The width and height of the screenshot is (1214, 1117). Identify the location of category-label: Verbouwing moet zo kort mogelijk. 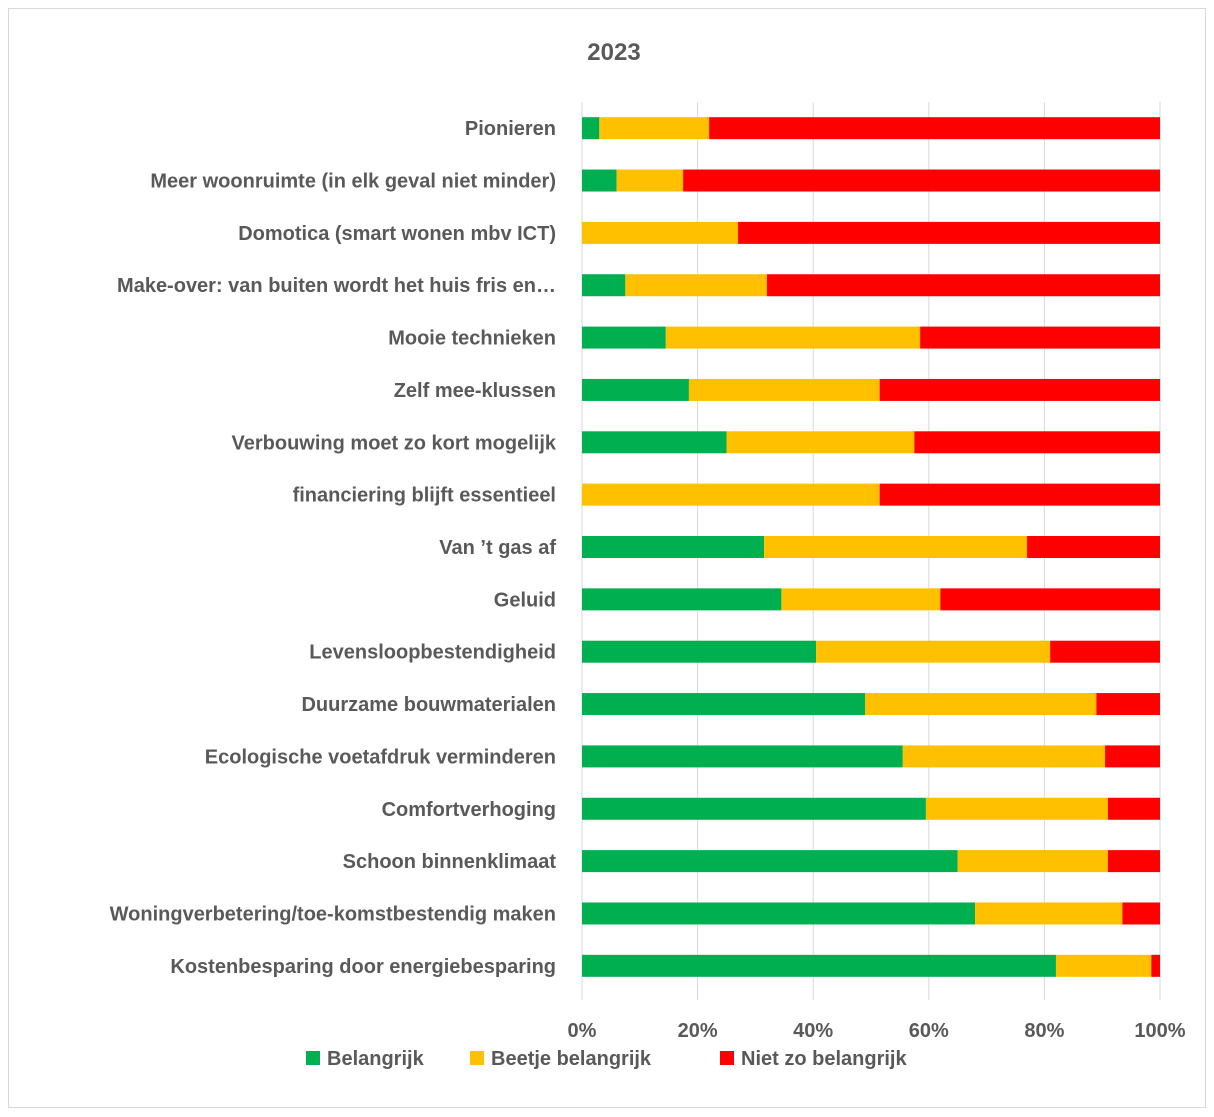
(394, 443).